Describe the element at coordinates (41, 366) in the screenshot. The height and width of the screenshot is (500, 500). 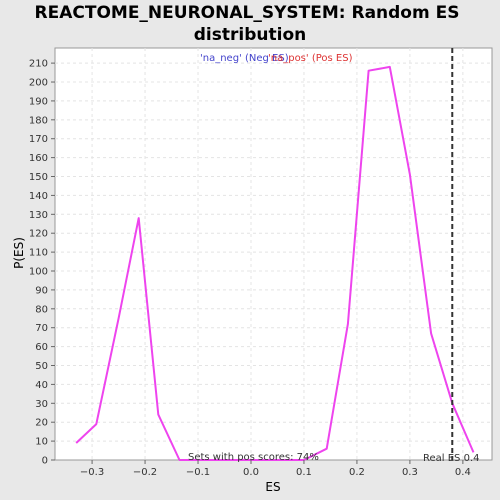
I see `y-tick-label: 50` at that location.